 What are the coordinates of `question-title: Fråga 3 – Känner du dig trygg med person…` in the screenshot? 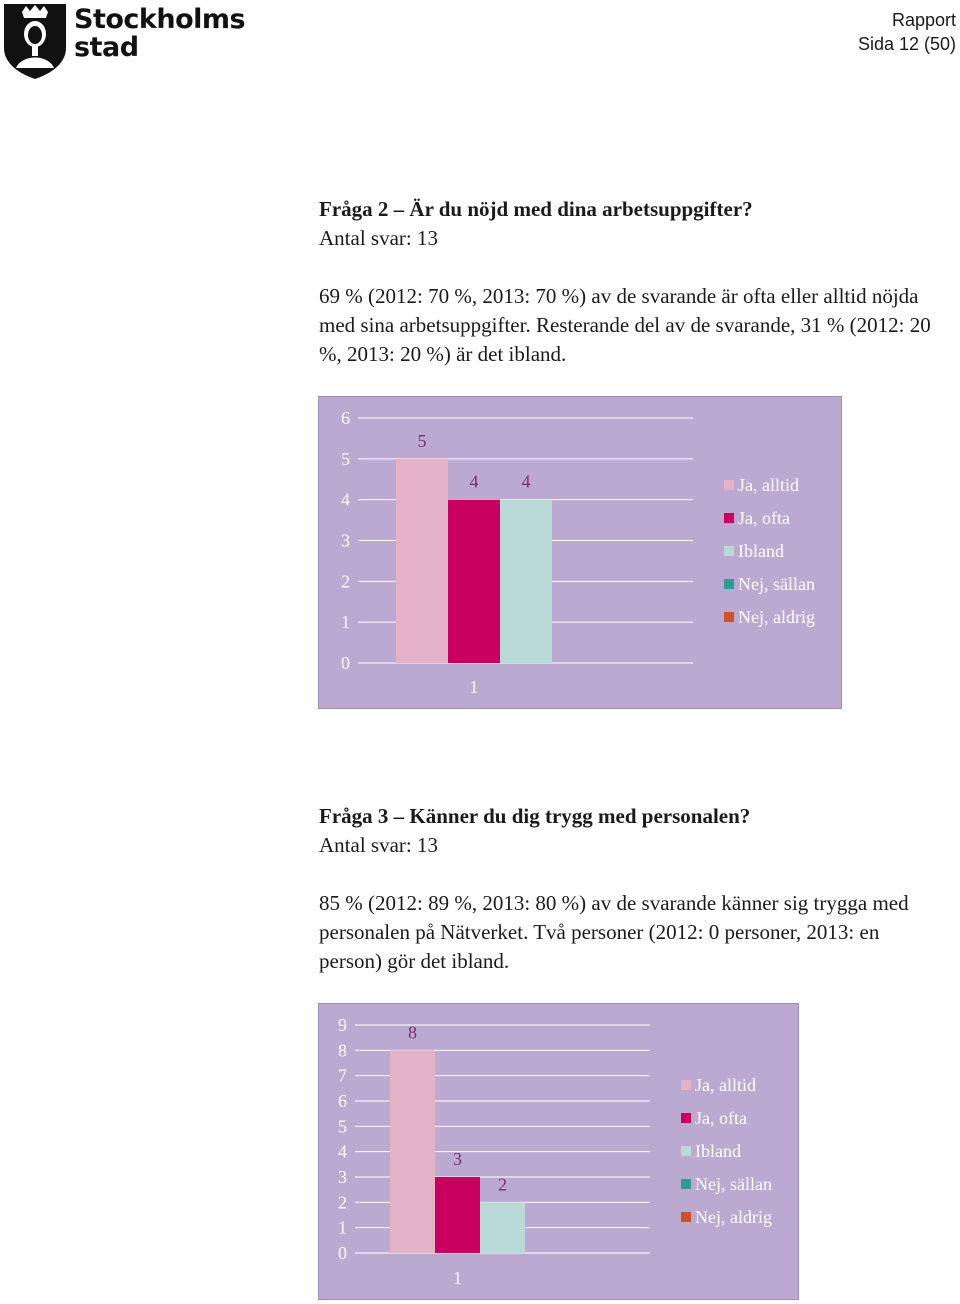 It's located at (535, 816).